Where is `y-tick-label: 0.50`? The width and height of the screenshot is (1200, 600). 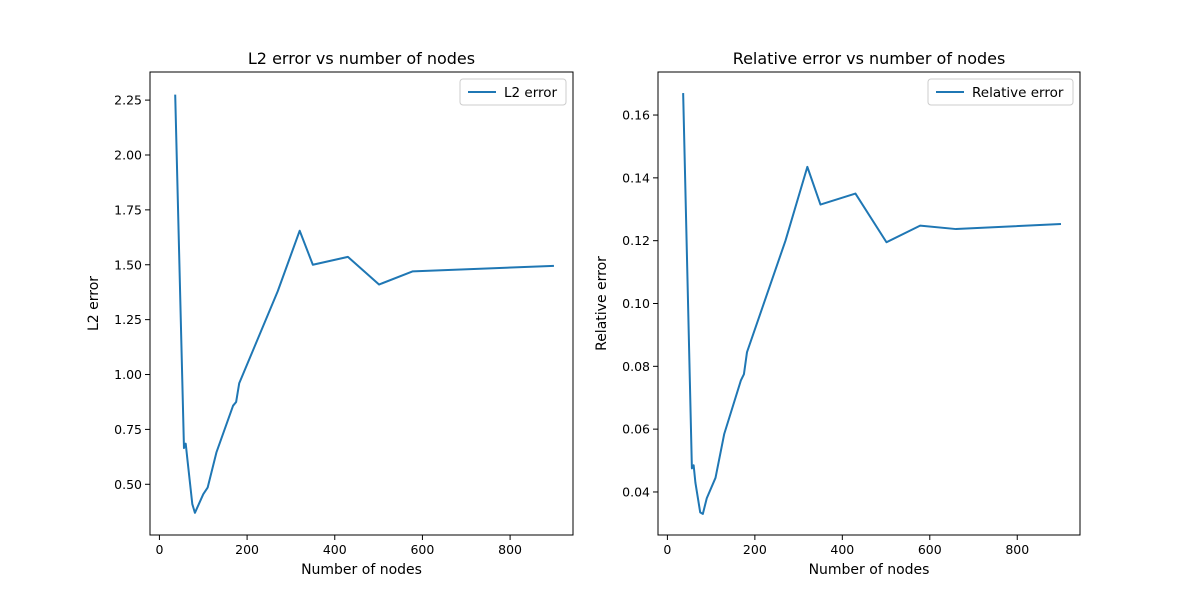
y-tick-label: 0.50 is located at coordinates (128, 484).